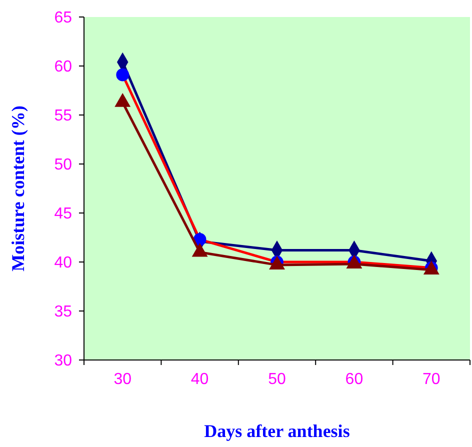 This screenshot has height=447, width=472. Describe the element at coordinates (431, 379) in the screenshot. I see `x-tick-label: 70` at that location.